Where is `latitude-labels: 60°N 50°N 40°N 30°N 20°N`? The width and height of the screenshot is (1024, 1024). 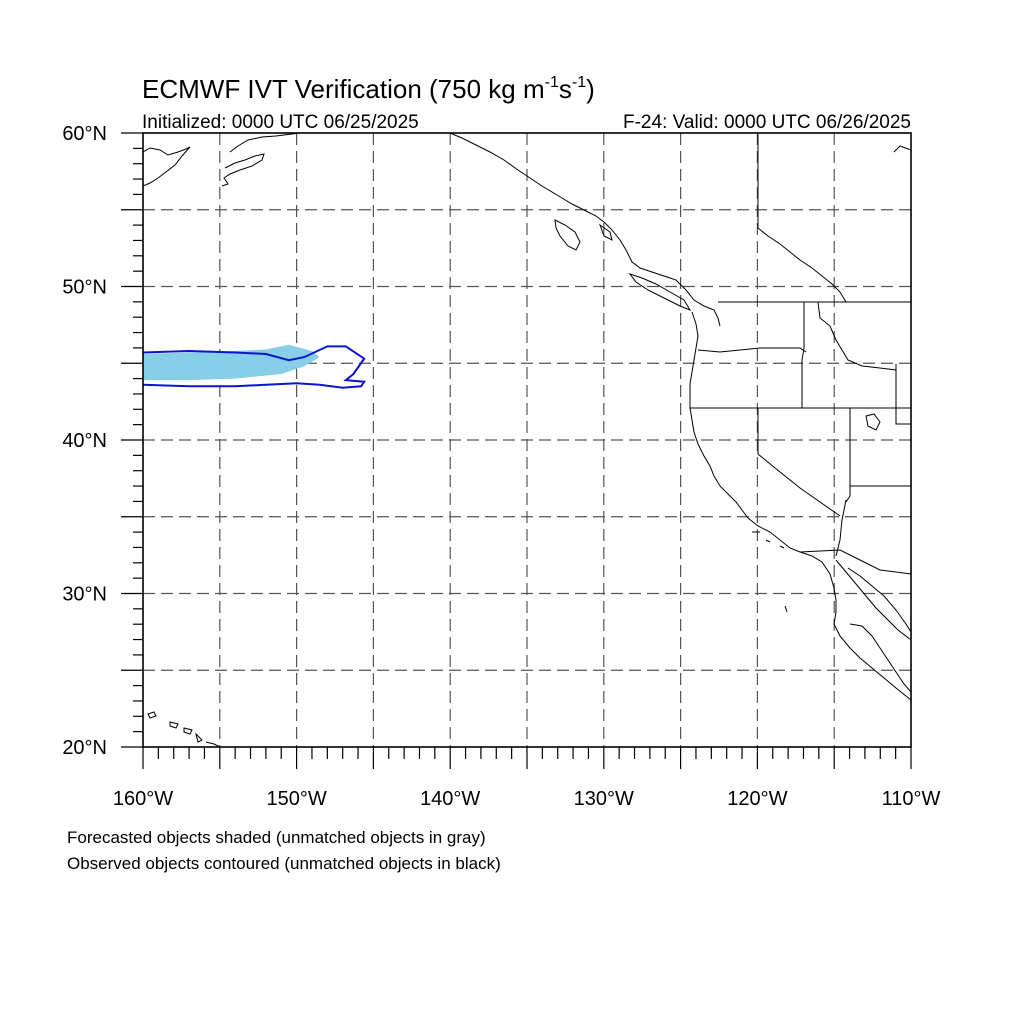
latitude-labels: 60°N 50°N 40°N 30°N 20°N is located at coordinates (84, 441).